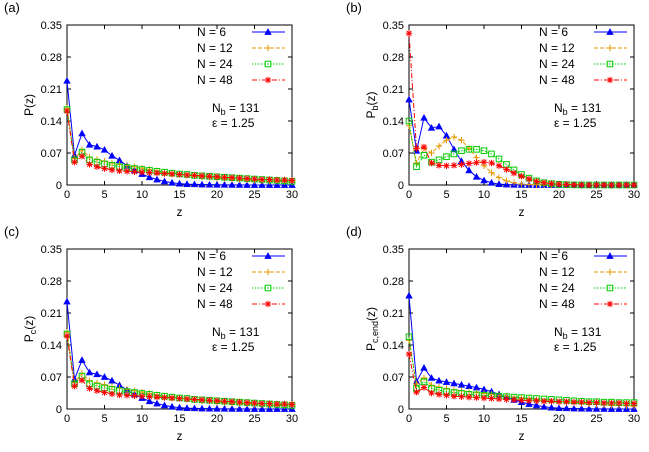 The image size is (649, 452). What do you see at coordinates (236, 109) in the screenshot?
I see `annotation-nb: Nb = 131` at bounding box center [236, 109].